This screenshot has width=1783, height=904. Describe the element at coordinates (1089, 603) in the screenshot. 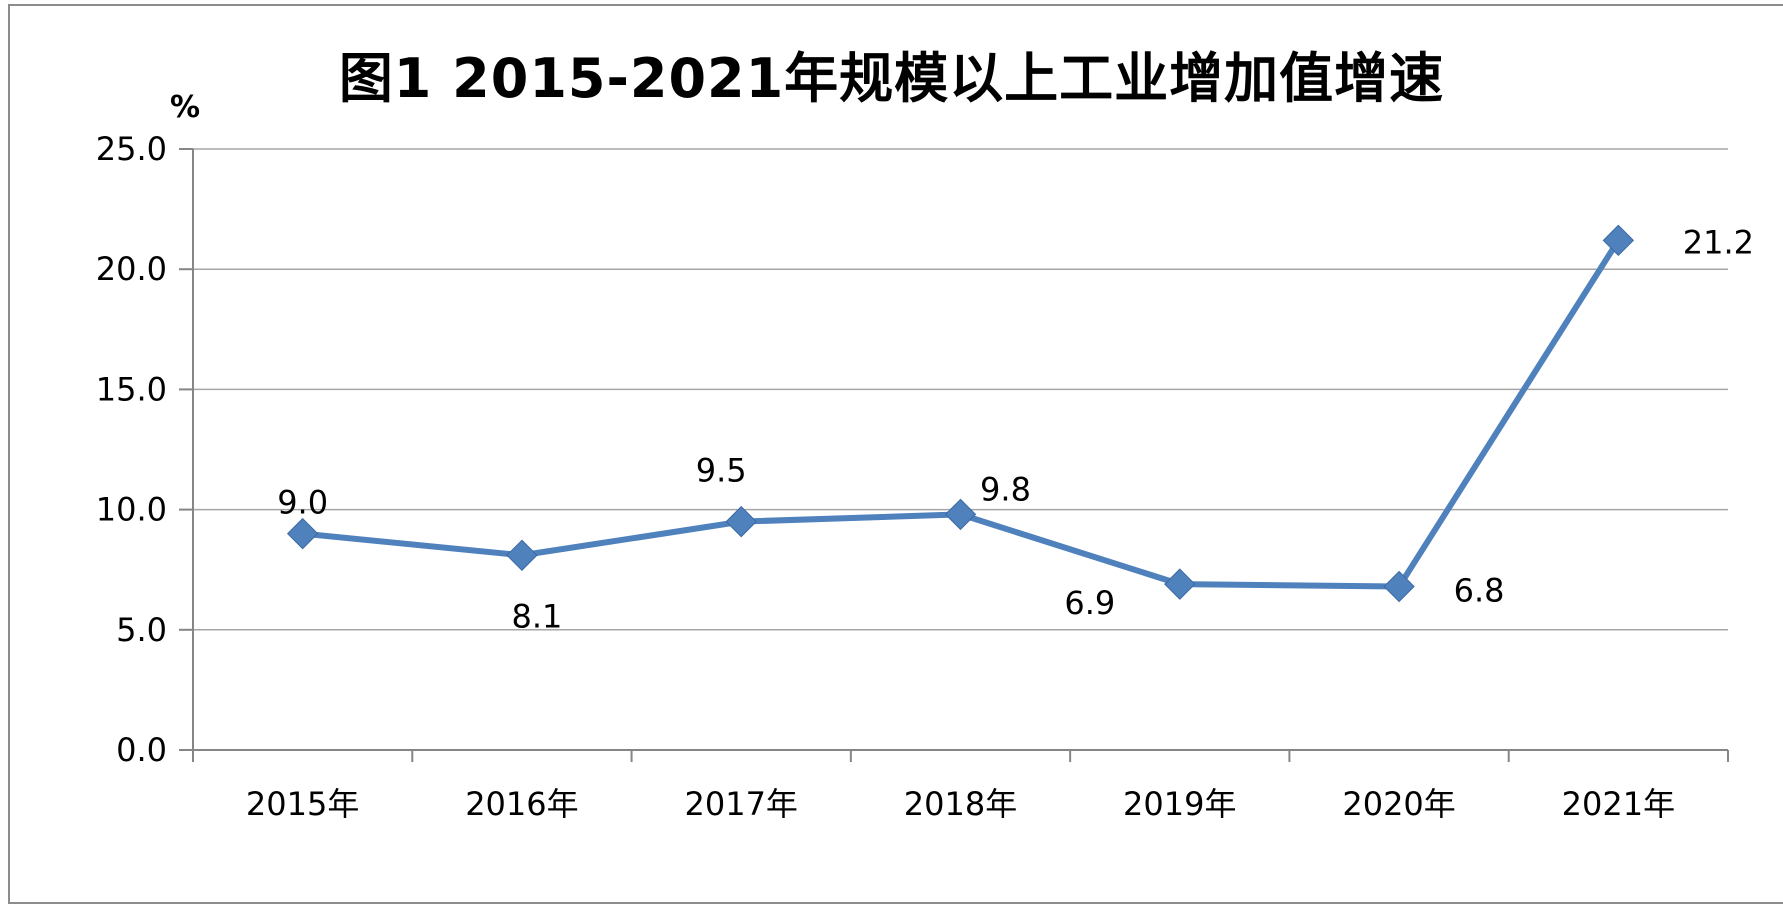

I see `data-label: 6.9` at that location.